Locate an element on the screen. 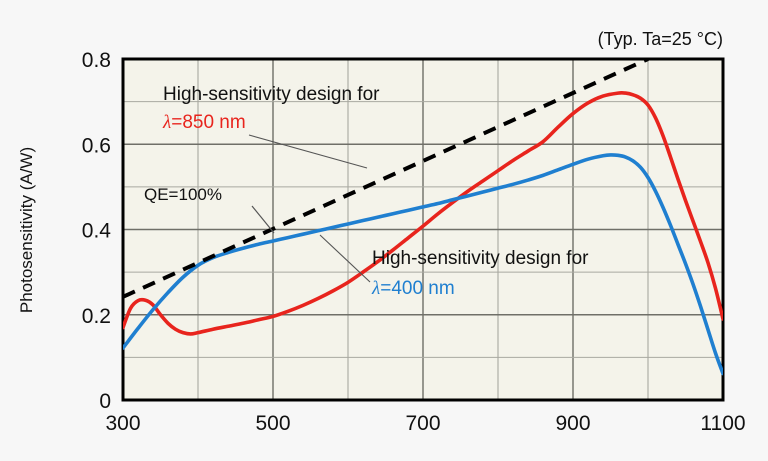  blue-lambda-symbol: λ is located at coordinates (375, 288).